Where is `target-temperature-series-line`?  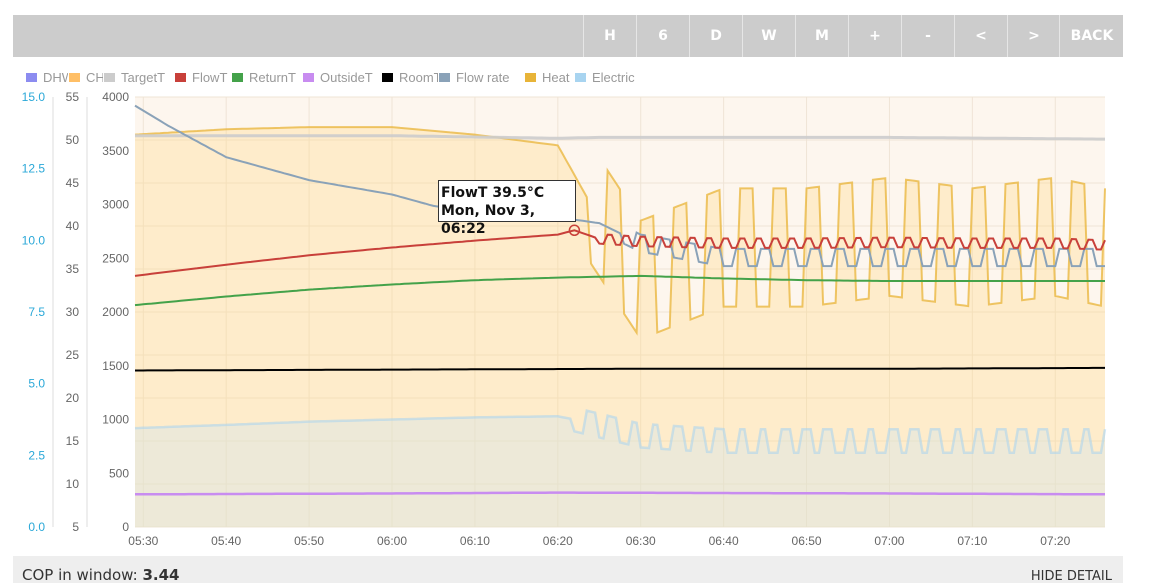 target-temperature-series-line is located at coordinates (620, 137).